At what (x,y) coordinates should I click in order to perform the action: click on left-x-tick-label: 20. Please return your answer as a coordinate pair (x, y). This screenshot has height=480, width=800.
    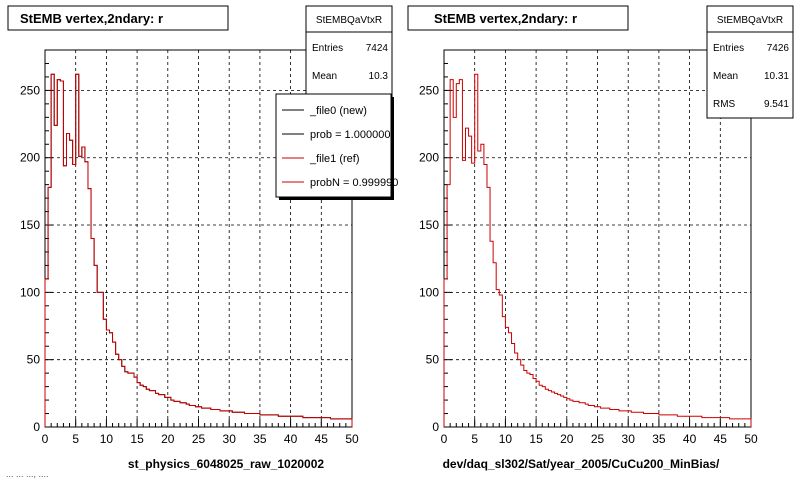
    Looking at the image, I should click on (168, 439).